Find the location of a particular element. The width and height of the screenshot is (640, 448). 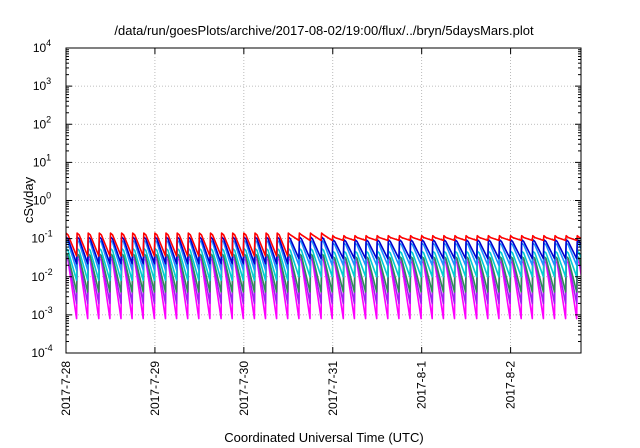

y-tick-label: 10⁰ is located at coordinates (42, 199).